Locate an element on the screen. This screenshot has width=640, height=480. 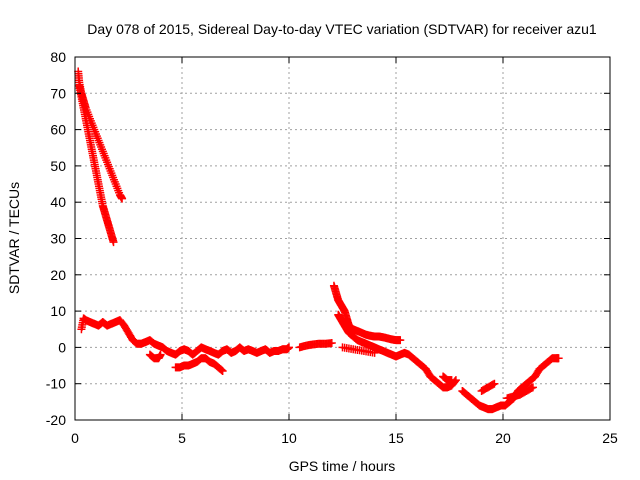
y-tick-label: -20 is located at coordinates (56, 420).